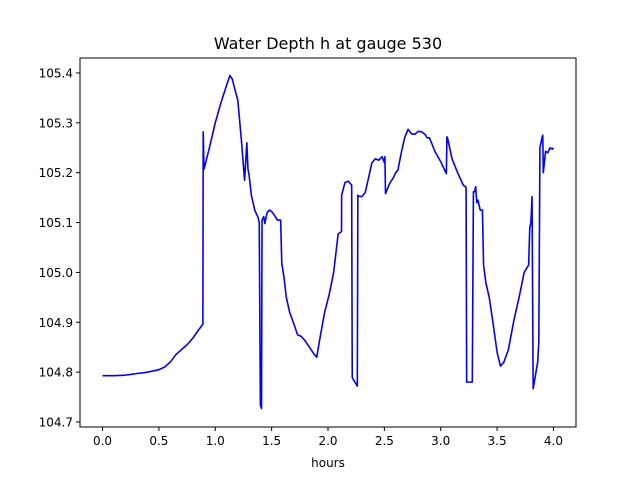 The height and width of the screenshot is (480, 640). I want to click on x-axis: 0.0 0.5 1.0 1.5 2.0 2.5 3.0 3.5 4.0, so click(328, 437).